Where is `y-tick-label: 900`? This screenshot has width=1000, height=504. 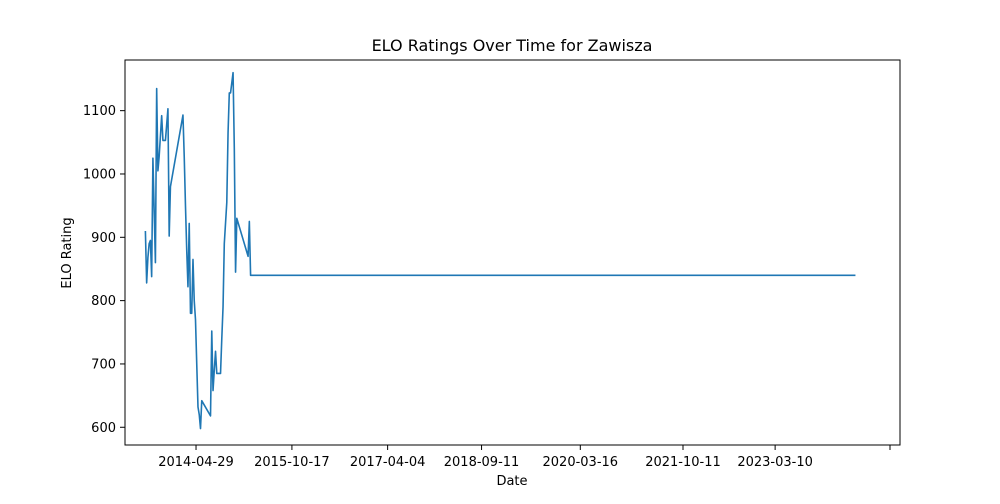 y-tick-label: 900 is located at coordinates (103, 238).